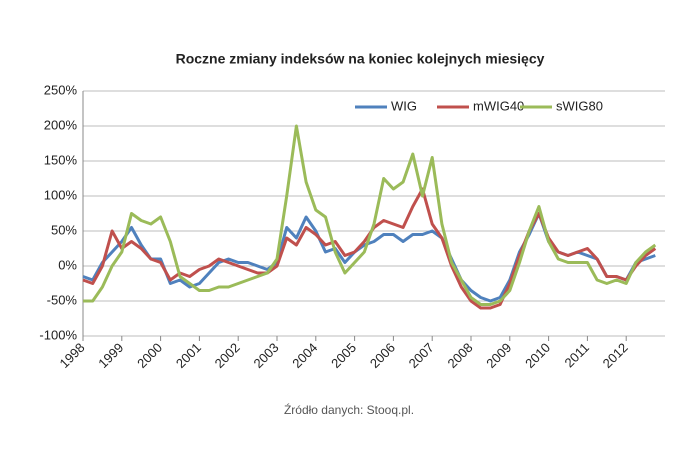 The image size is (698, 450). Describe the element at coordinates (61, 194) in the screenshot. I see `y-tick-label: 100%` at that location.